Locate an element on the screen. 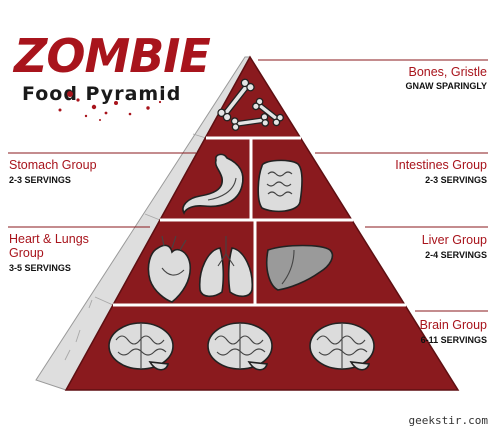  tier-label-intestines: Intestines Group 2-3 SERVINGS is located at coordinates (441, 171).